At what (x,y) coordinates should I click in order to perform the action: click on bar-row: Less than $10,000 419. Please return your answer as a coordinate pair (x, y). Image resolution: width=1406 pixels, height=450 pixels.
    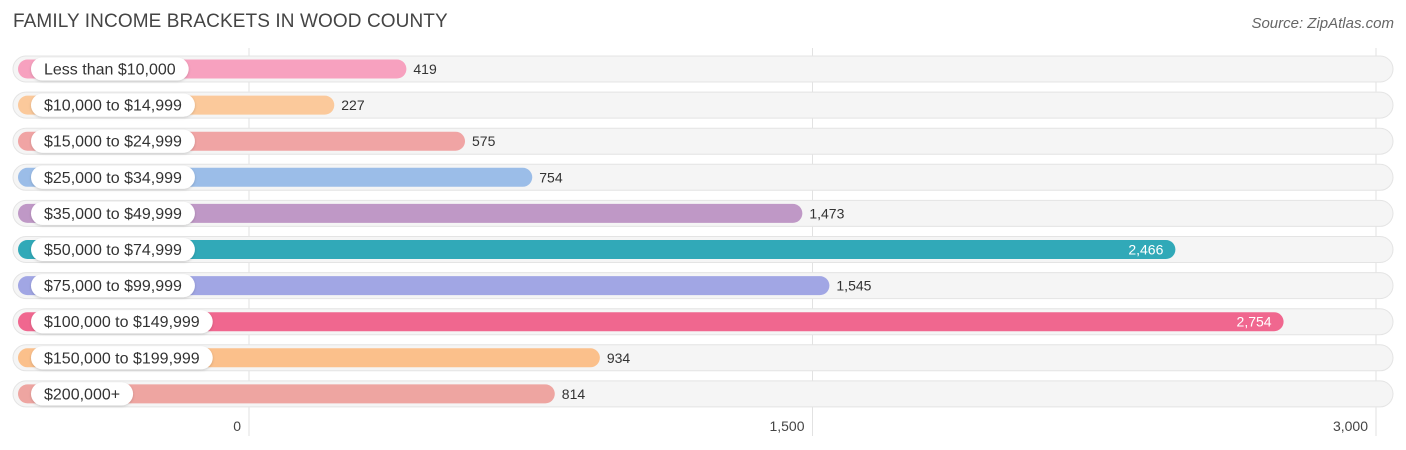
    Looking at the image, I should click on (703, 69).